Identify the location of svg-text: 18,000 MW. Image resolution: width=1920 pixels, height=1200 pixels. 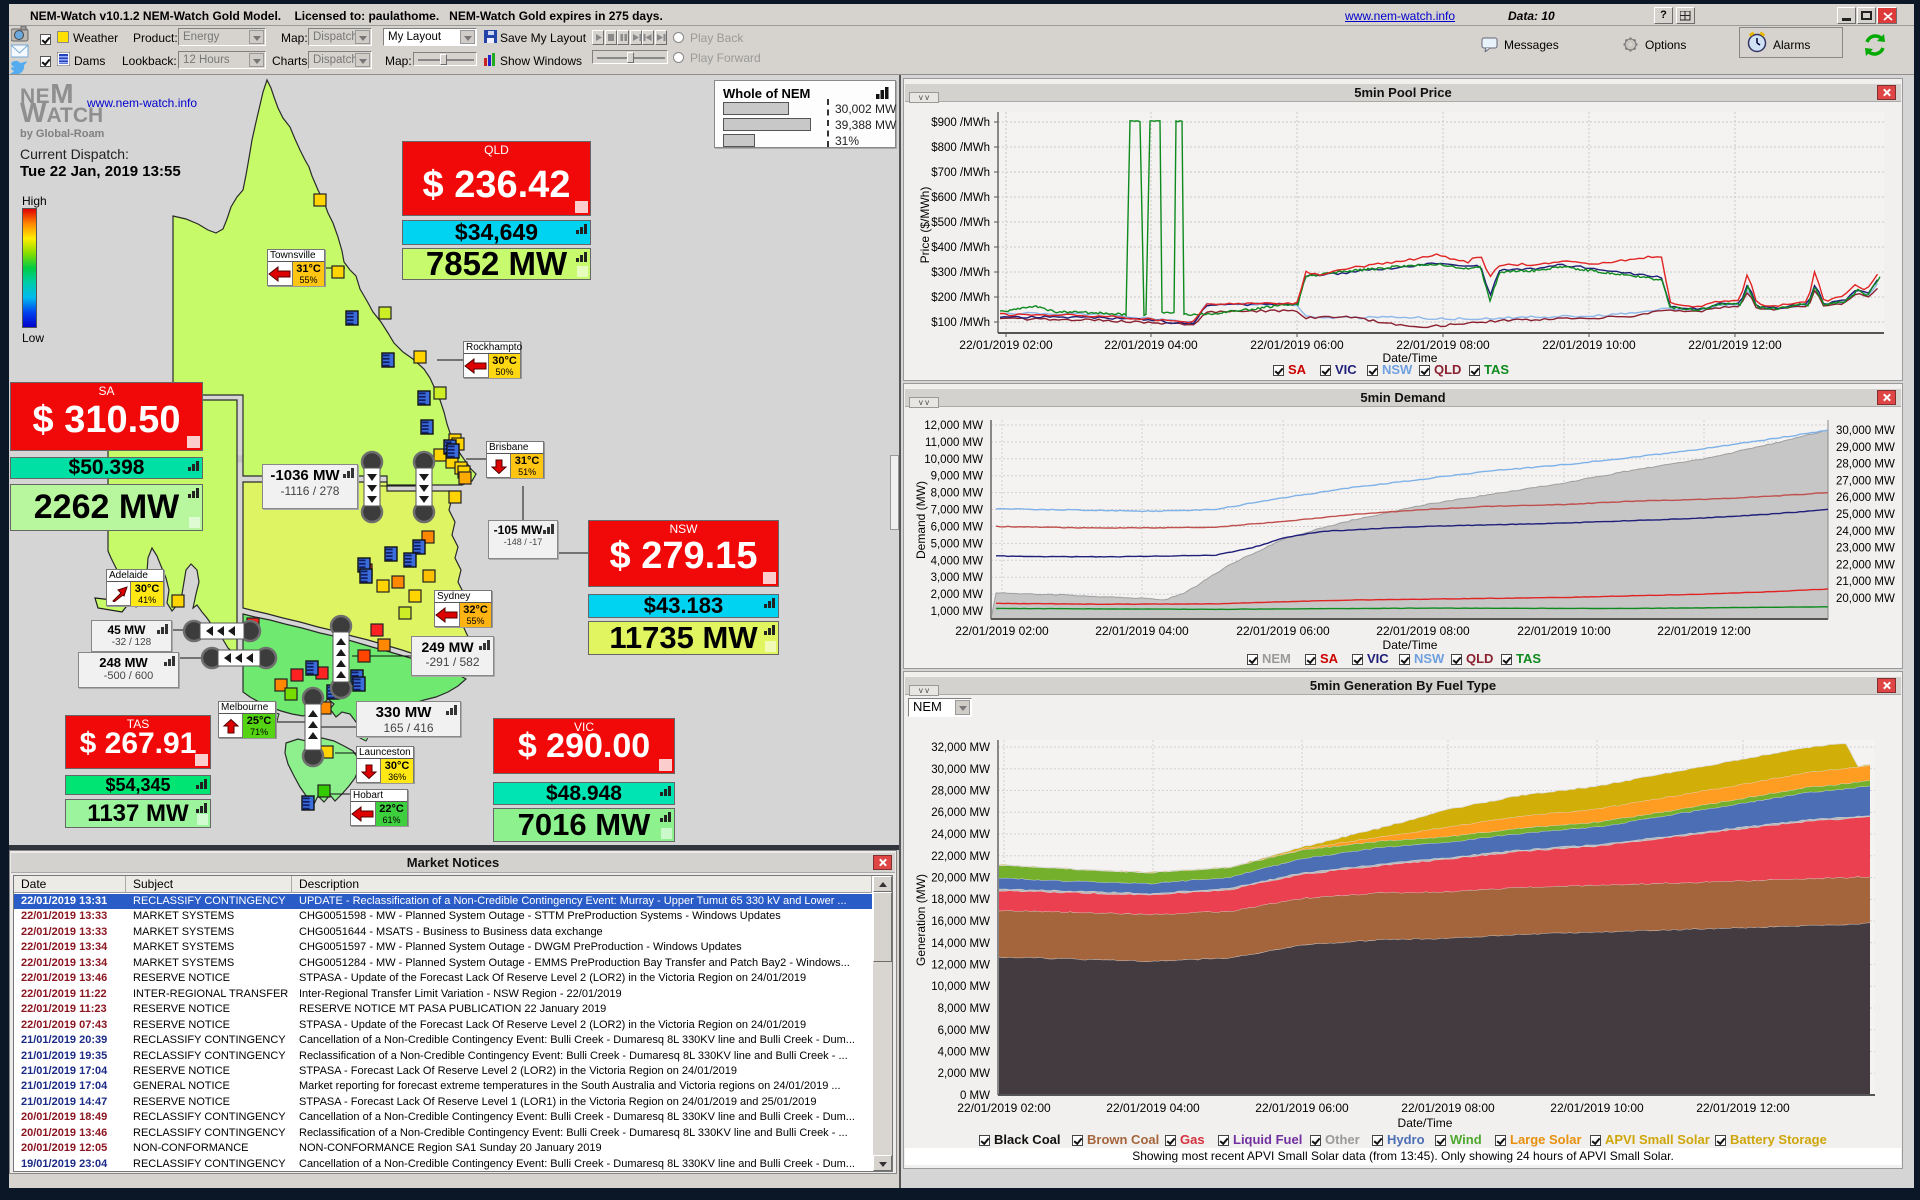
(960, 900).